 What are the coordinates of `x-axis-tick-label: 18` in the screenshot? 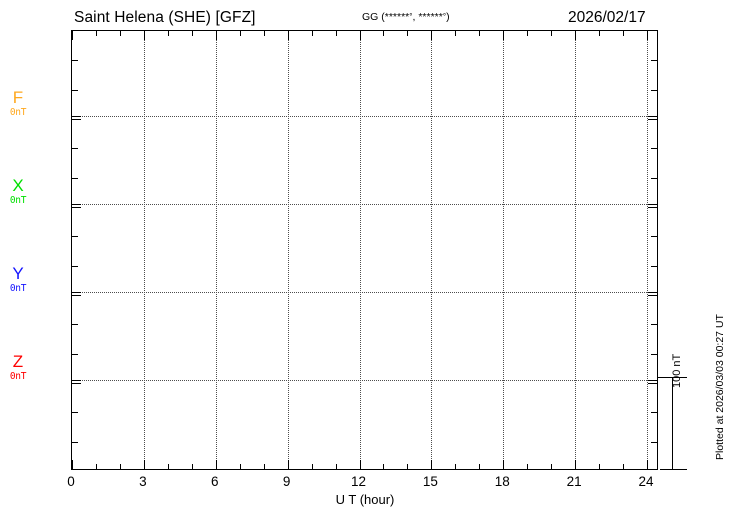 It's located at (502, 481).